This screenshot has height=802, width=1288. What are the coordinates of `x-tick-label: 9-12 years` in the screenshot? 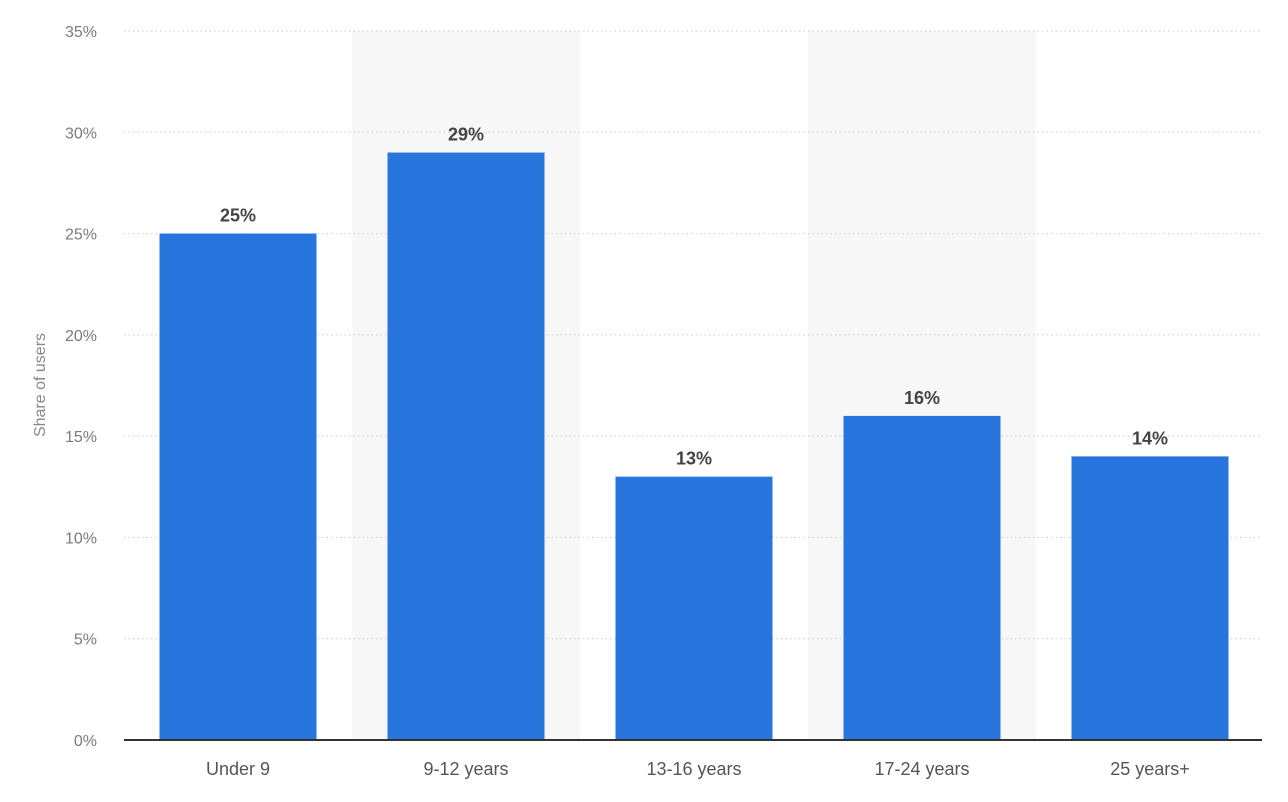 It's located at (465, 769).